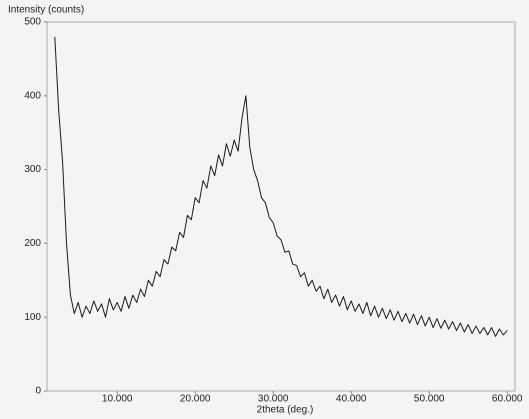  Describe the element at coordinates (507, 399) in the screenshot. I see `x-tick-label: 60.000` at that location.